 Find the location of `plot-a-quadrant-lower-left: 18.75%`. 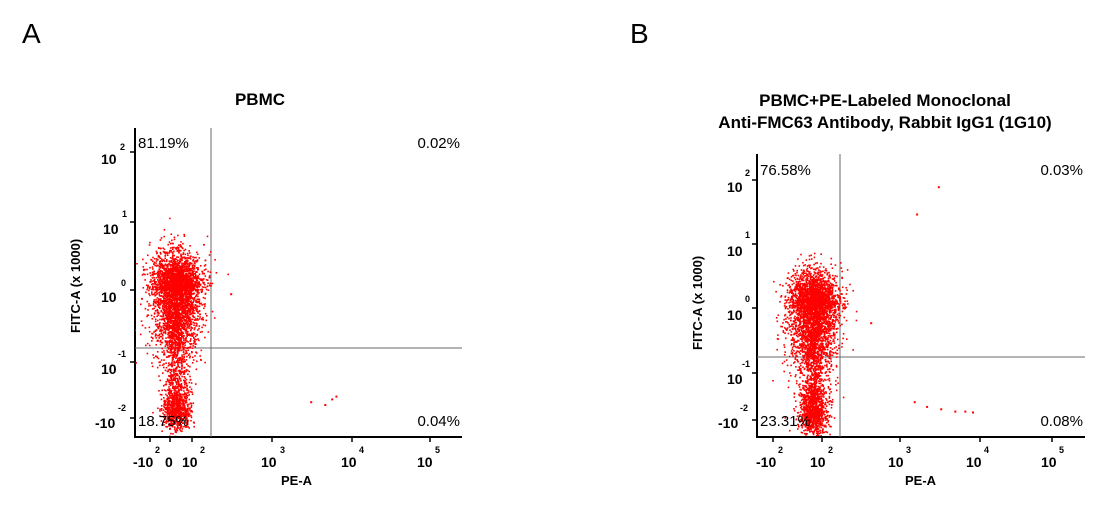

plot-a-quadrant-lower-left: 18.75% is located at coordinates (163, 421).